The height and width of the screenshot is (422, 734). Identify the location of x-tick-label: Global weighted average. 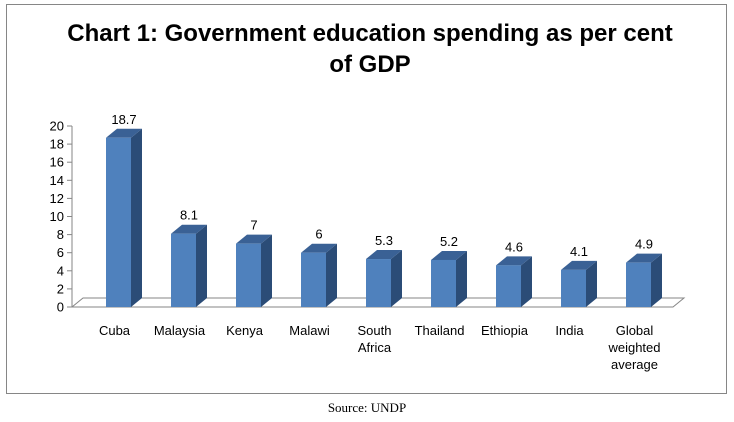
(633, 347).